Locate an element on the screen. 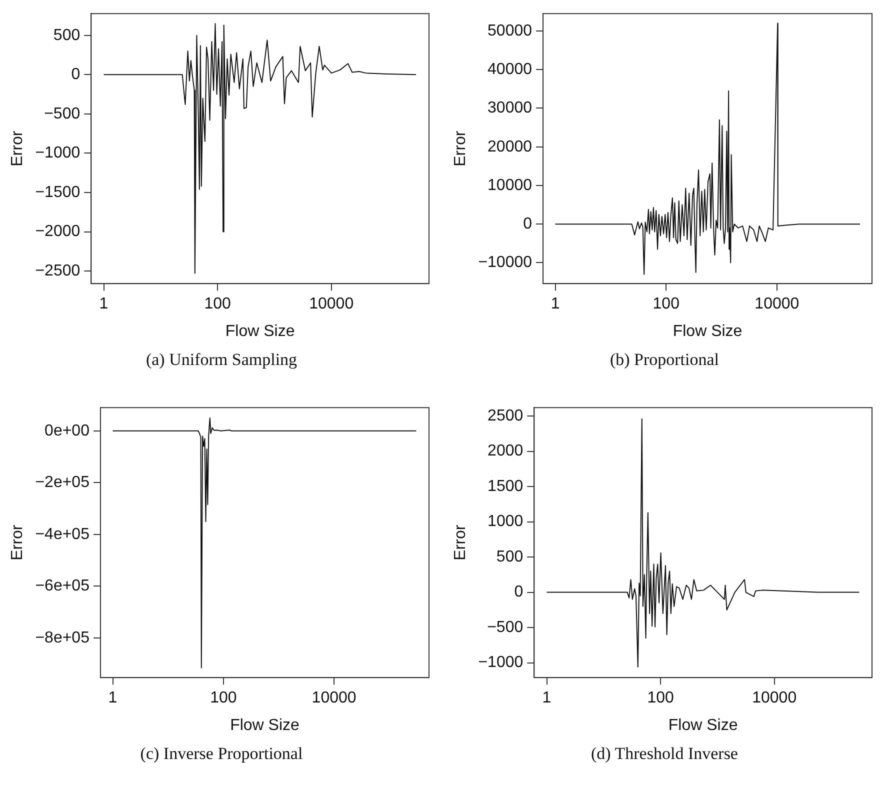  text: (c) Inverse Proportional is located at coordinates (221, 754).